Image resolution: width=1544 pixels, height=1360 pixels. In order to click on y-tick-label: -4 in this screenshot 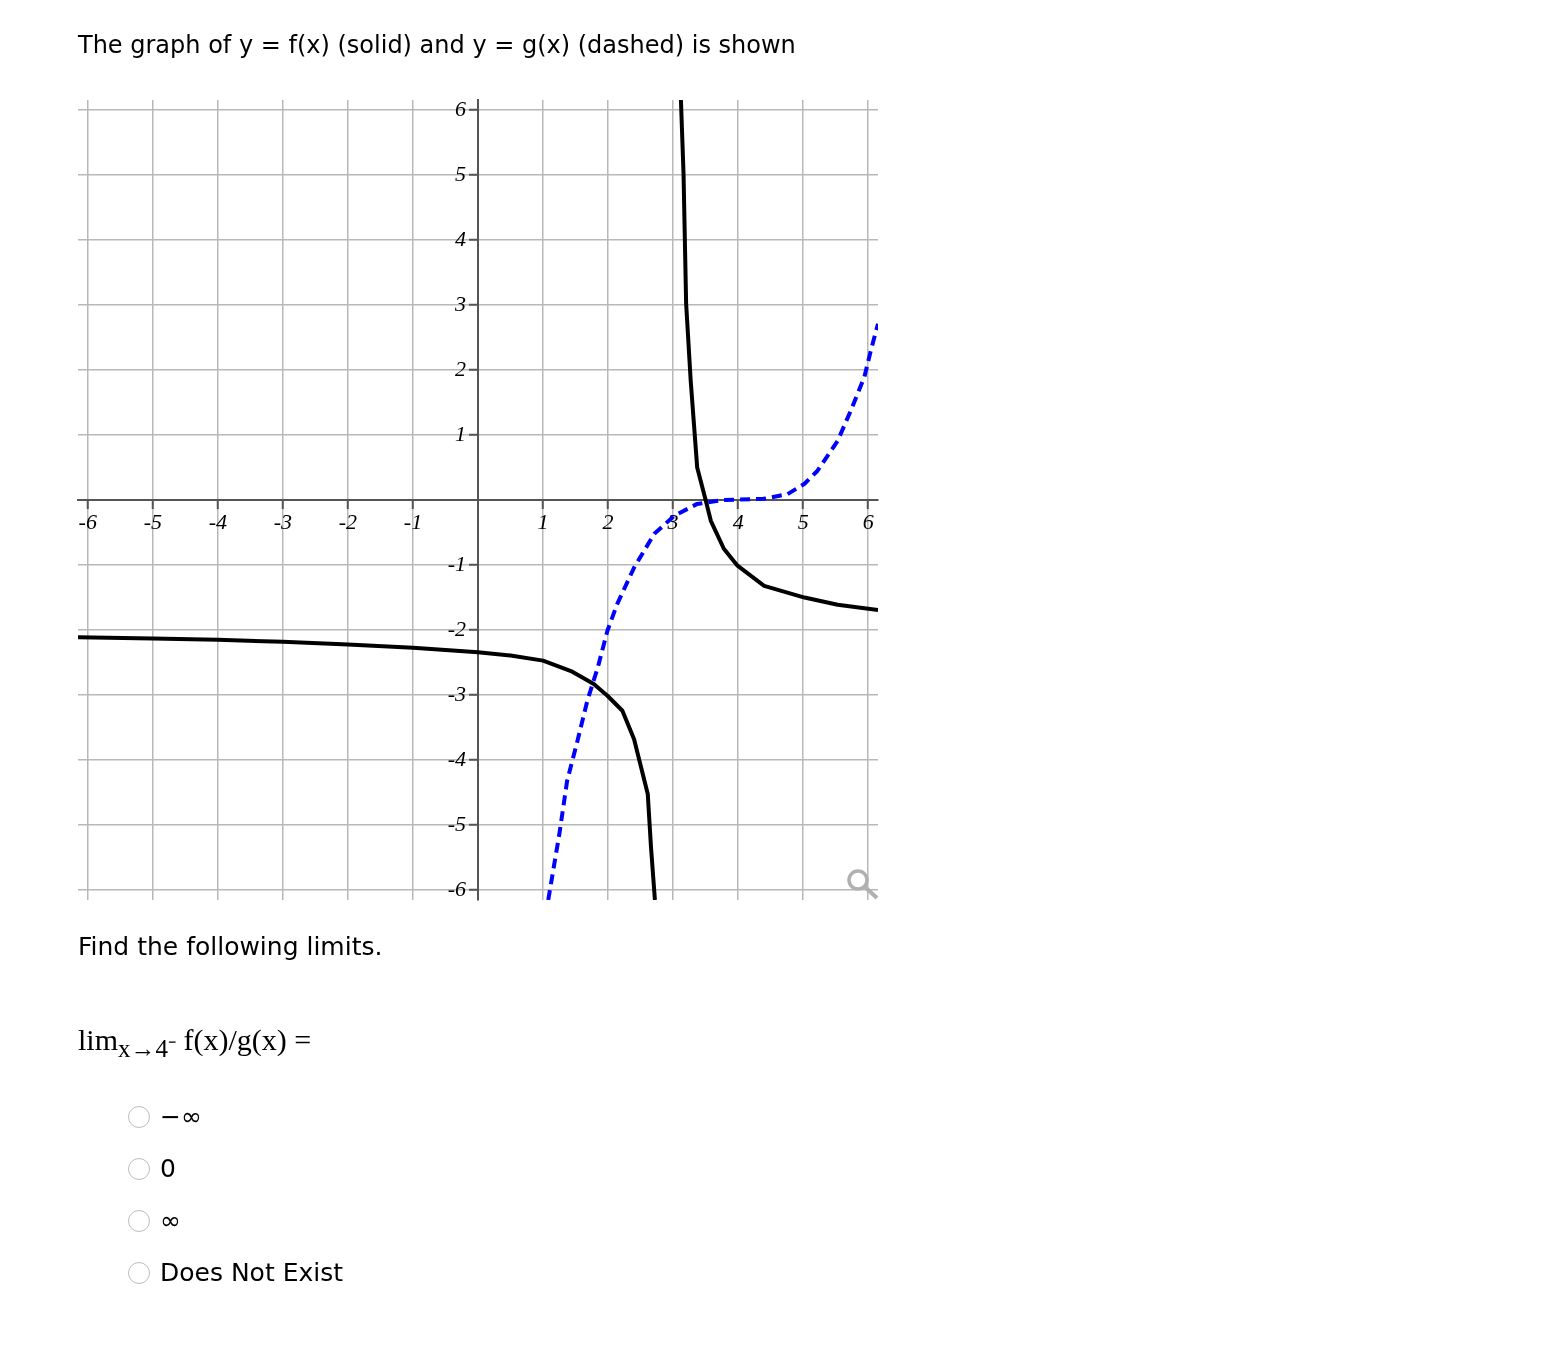, I will do `click(456, 758)`.